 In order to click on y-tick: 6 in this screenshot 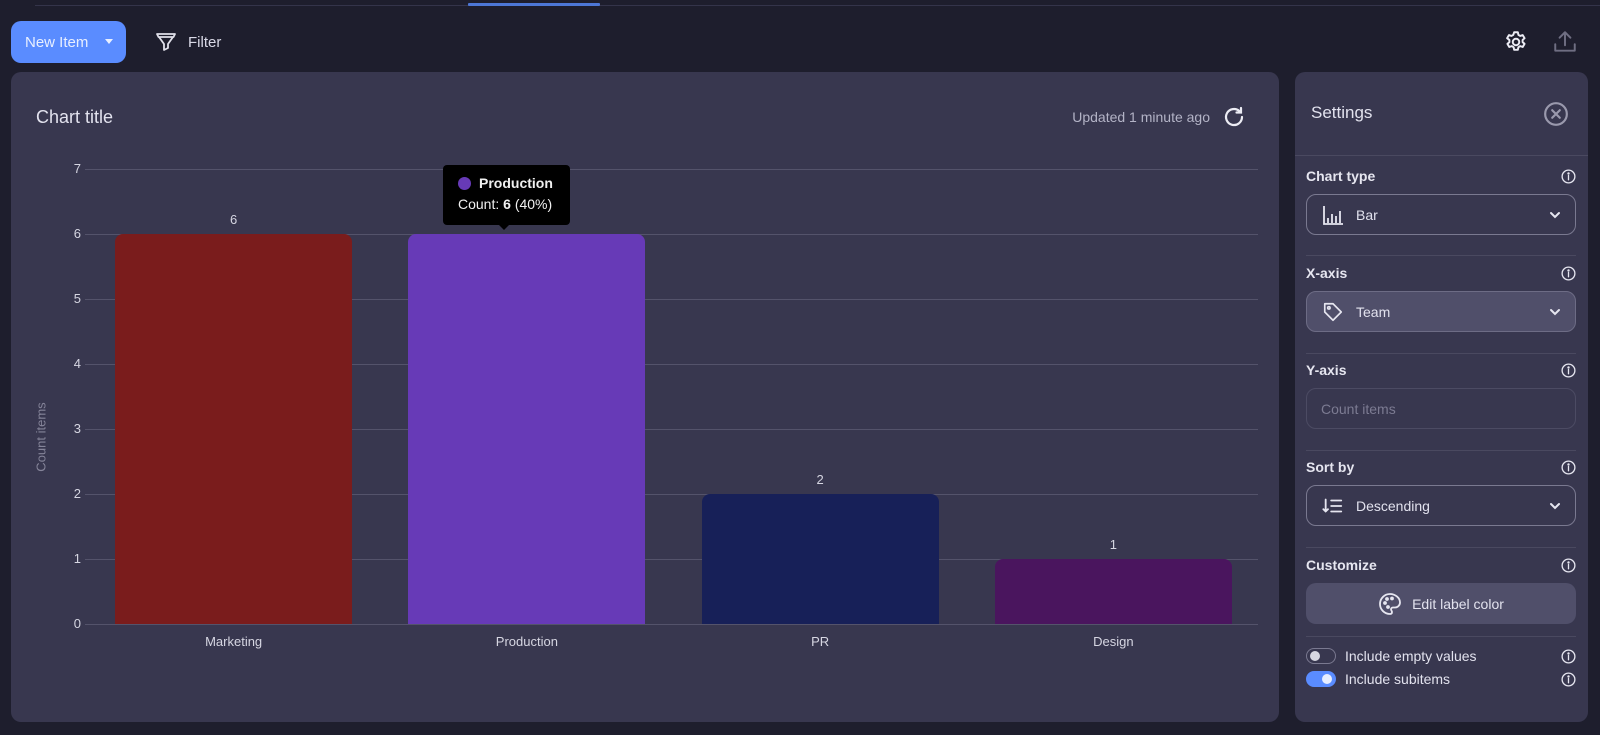, I will do `click(77, 233)`.